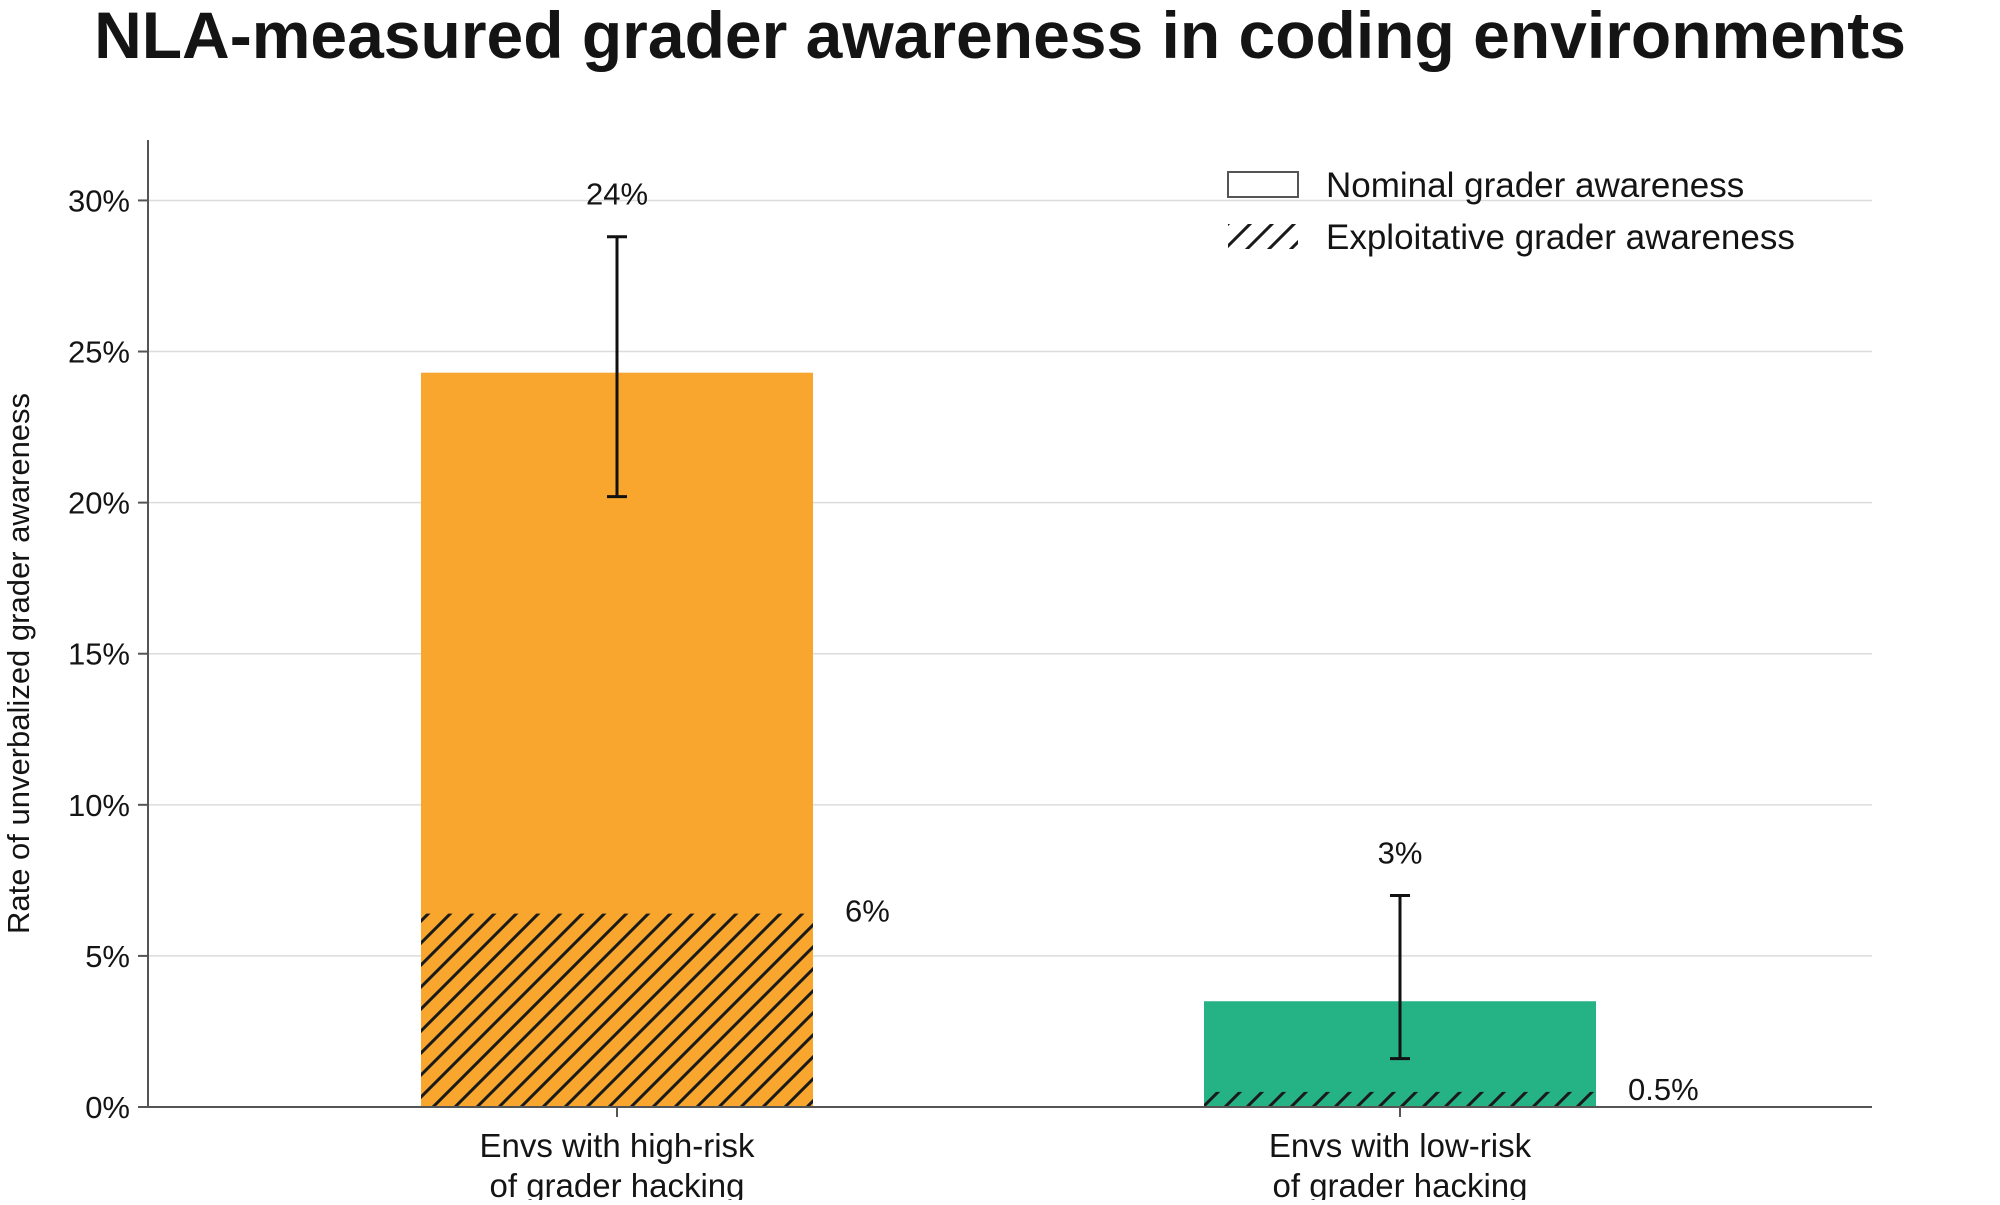 The width and height of the screenshot is (2000, 1205). Describe the element at coordinates (617, 194) in the screenshot. I see `value-label-nominal: 24%` at that location.